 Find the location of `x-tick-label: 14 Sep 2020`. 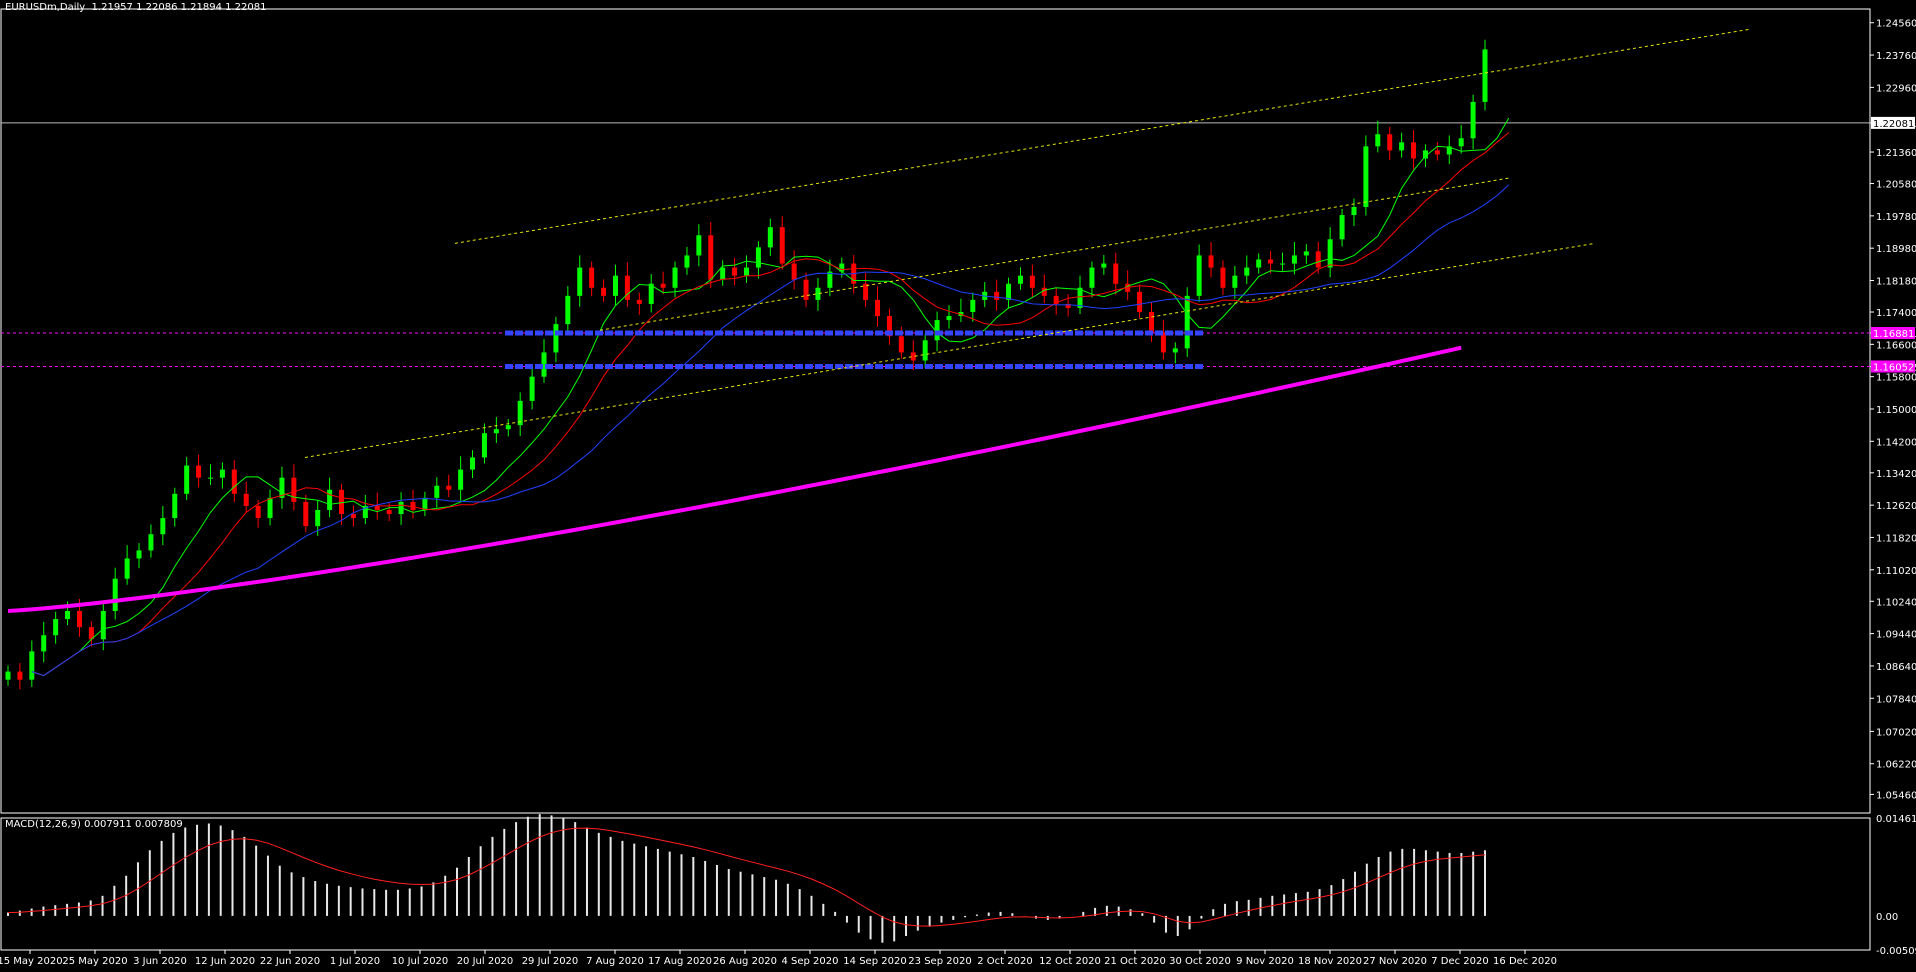

x-tick-label: 14 Sep 2020 is located at coordinates (874, 961).